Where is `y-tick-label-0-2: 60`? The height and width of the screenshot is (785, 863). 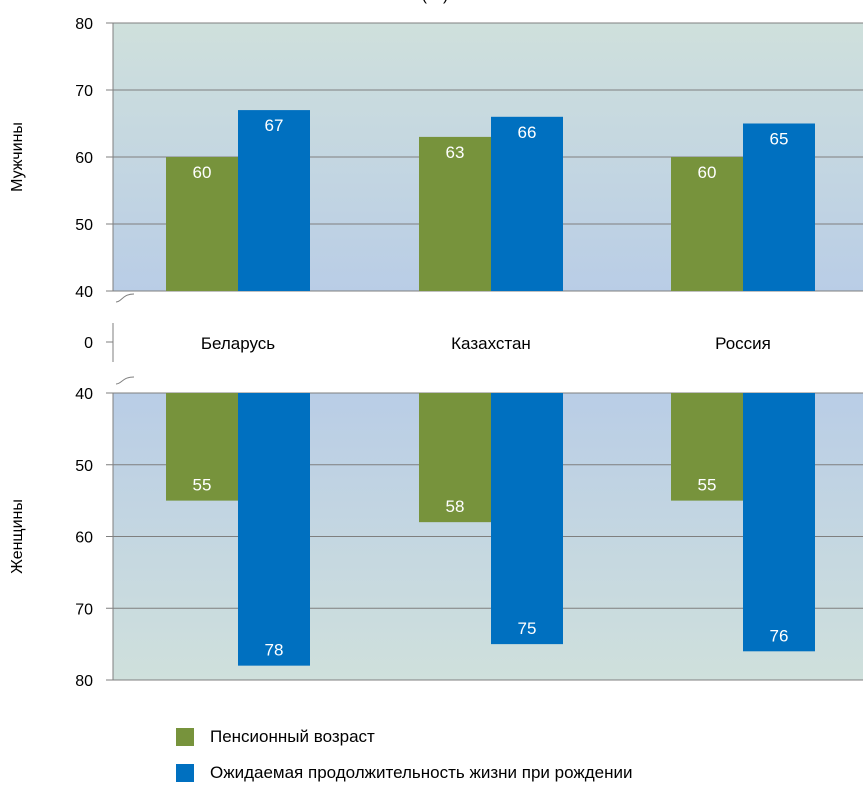
y-tick-label-0-2: 60 is located at coordinates (84, 158).